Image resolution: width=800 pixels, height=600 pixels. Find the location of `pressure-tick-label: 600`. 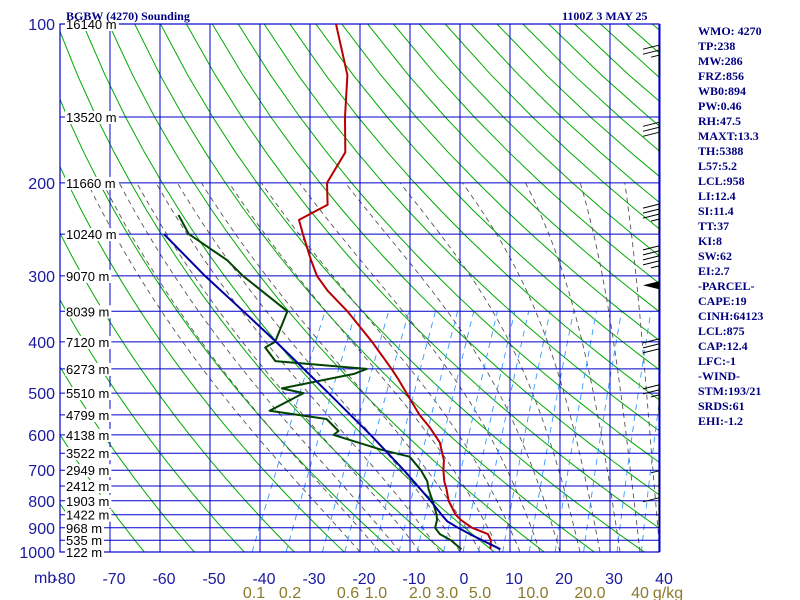

pressure-tick-label: 600 is located at coordinates (41, 436).